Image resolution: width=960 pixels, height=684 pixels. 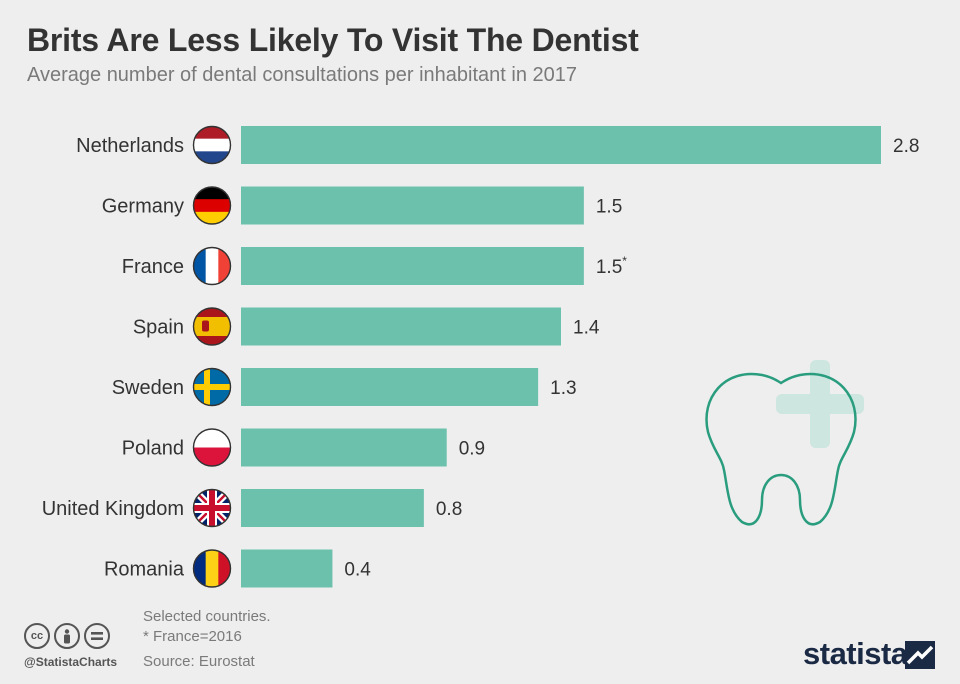 I want to click on spain-flag-icon, so click(x=212, y=326).